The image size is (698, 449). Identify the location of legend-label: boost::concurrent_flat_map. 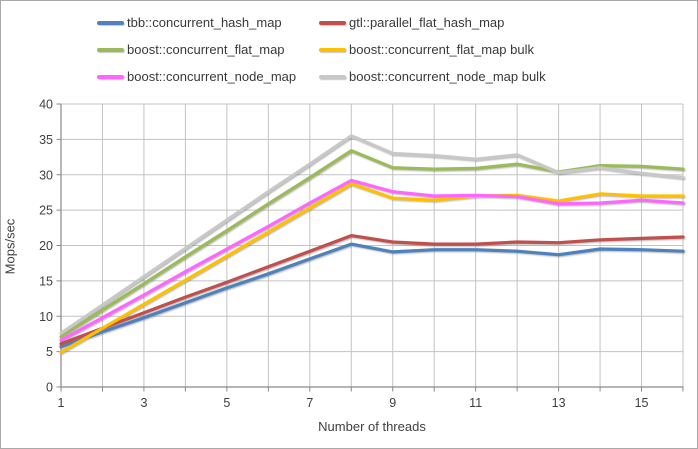
(206, 49).